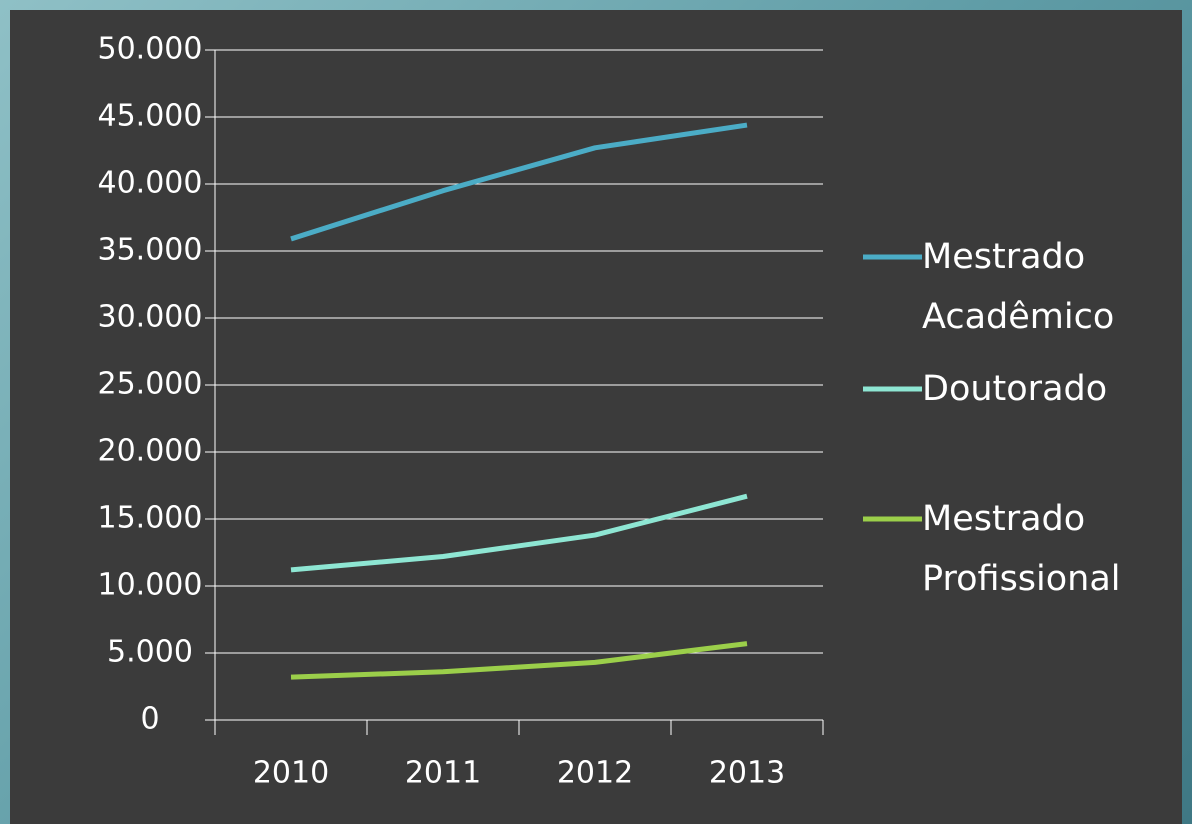  I want to click on y-tick-label: 45.000, so click(150, 116).